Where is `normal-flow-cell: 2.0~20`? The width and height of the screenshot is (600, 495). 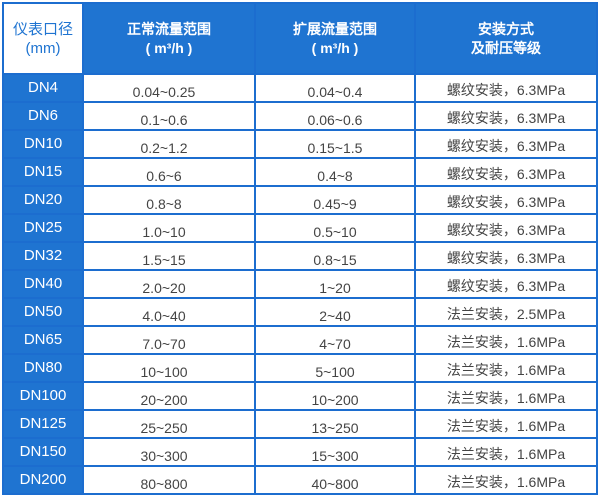 normal-flow-cell: 2.0~20 is located at coordinates (169, 284).